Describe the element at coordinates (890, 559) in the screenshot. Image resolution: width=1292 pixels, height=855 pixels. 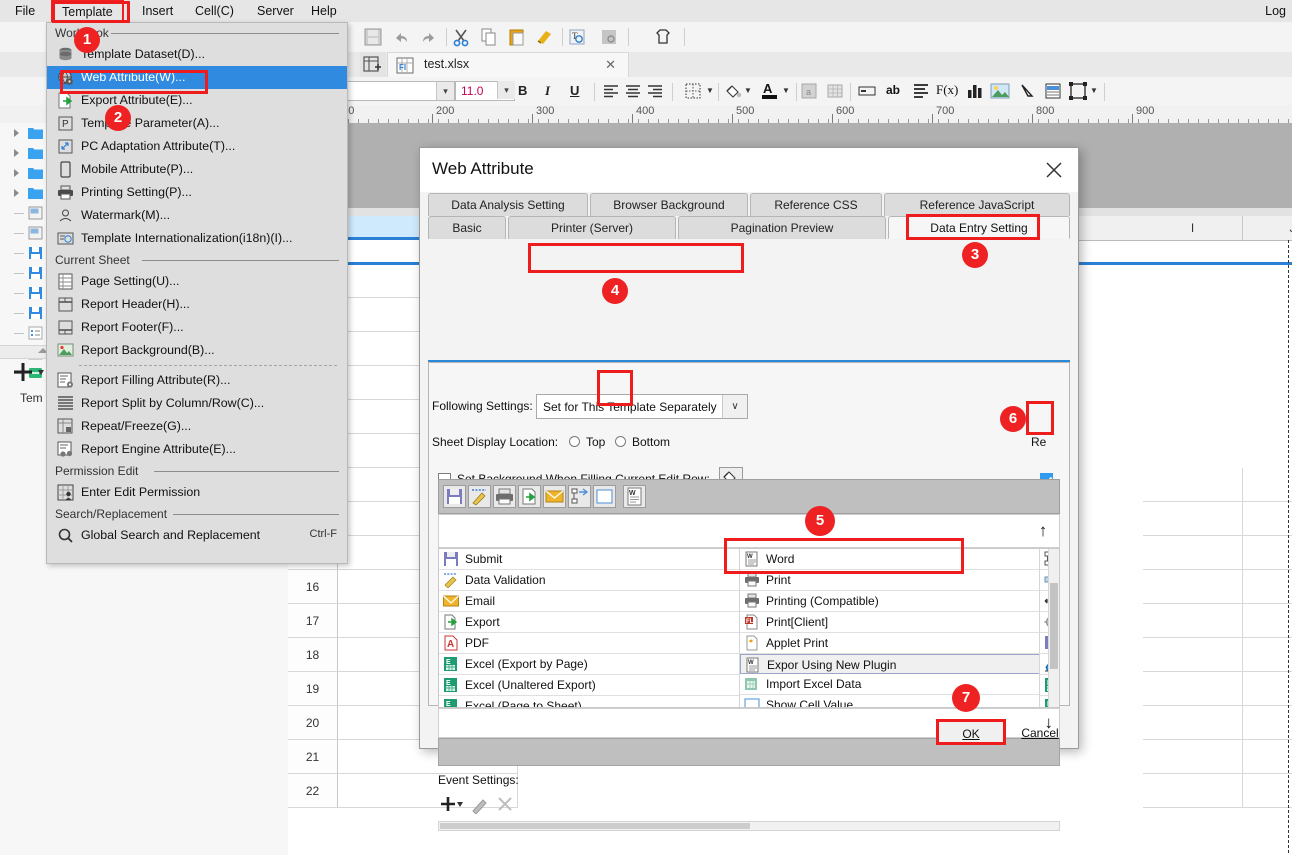
I see `widget-row-word: W Word` at that location.